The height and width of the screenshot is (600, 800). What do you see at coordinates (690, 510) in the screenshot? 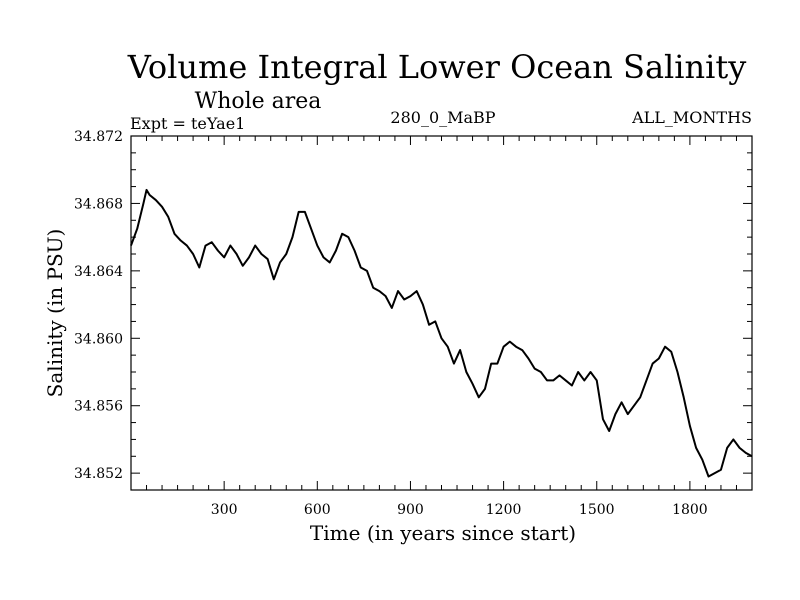
I see `x-tick-label: 1800` at bounding box center [690, 510].